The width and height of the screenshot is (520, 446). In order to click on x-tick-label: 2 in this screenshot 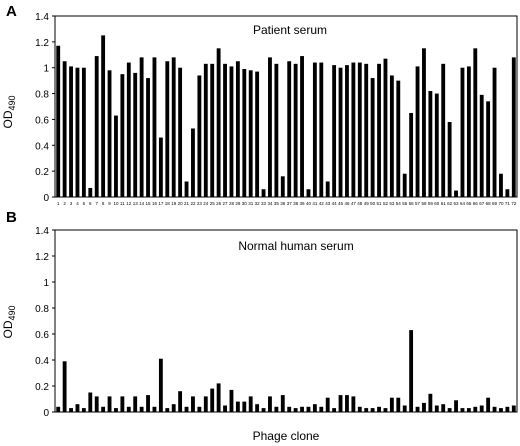, I will do `click(64, 203)`.